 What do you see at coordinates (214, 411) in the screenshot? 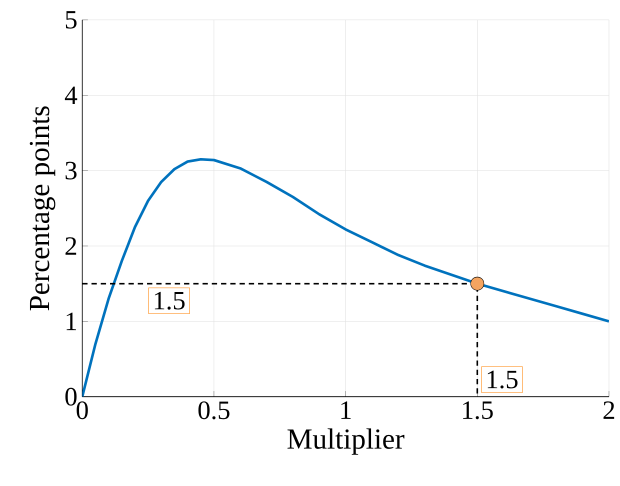
I see `x-tick-label: 0.5` at bounding box center [214, 411].